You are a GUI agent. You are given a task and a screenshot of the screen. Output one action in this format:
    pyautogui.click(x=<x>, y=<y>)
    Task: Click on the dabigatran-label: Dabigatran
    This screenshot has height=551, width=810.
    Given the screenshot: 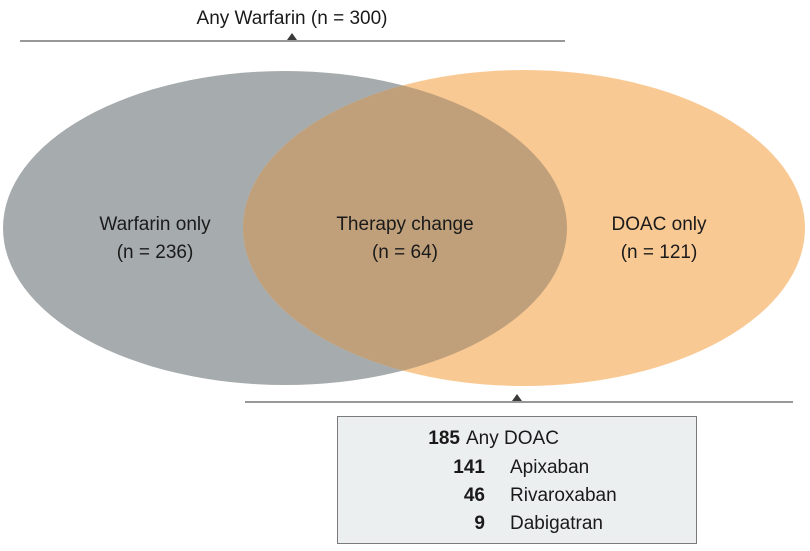 What is the action you would take?
    pyautogui.click(x=556, y=523)
    